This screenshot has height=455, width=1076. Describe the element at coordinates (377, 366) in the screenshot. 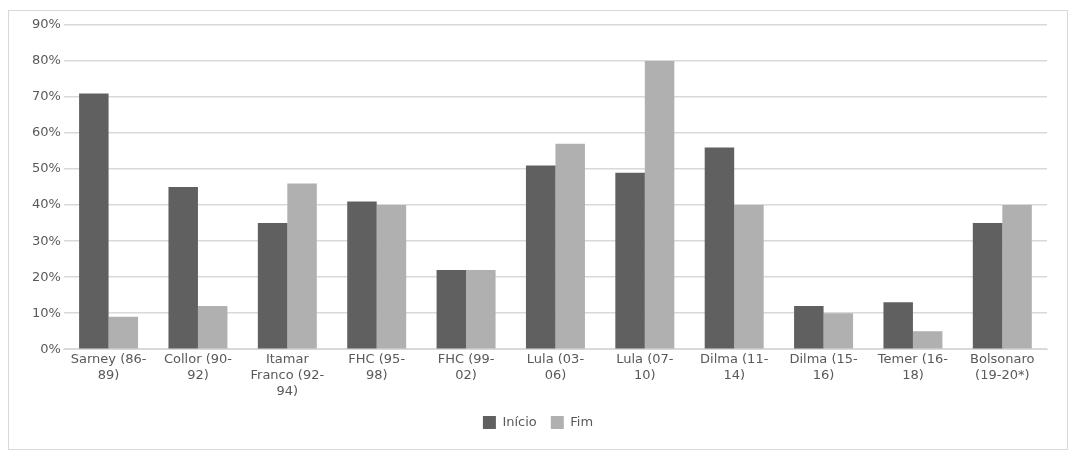

I see `x-tick-label: FHC (95-98)` at that location.